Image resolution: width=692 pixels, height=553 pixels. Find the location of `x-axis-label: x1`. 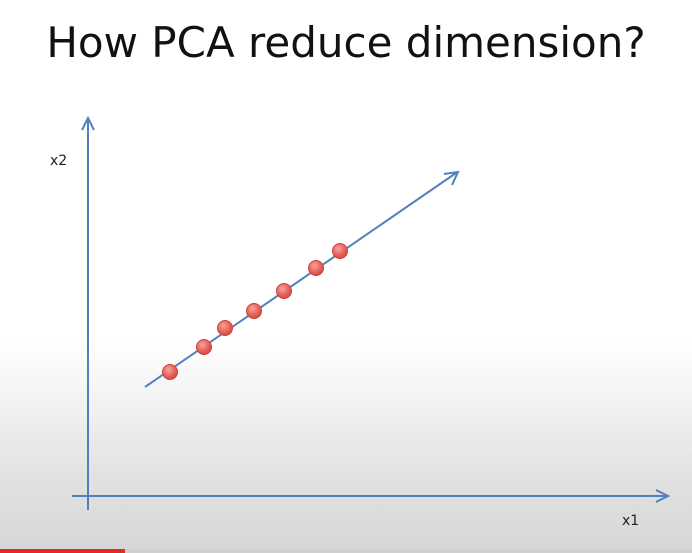

x-axis-label: x1 is located at coordinates (630, 521).